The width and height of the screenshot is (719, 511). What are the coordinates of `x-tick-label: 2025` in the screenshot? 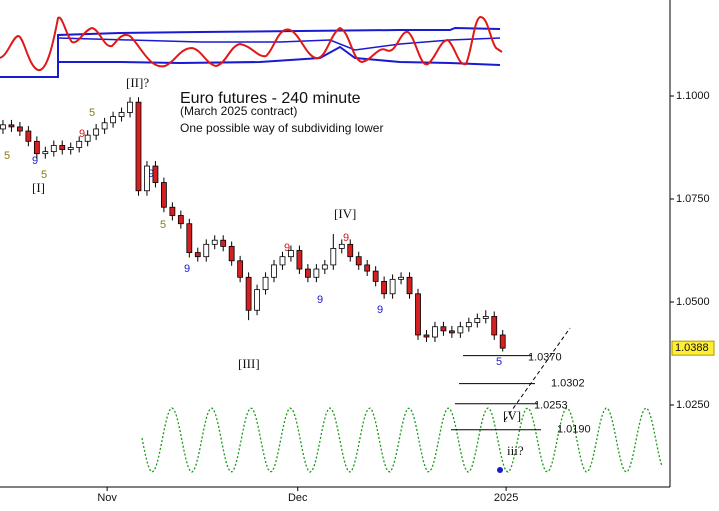 It's located at (506, 498).